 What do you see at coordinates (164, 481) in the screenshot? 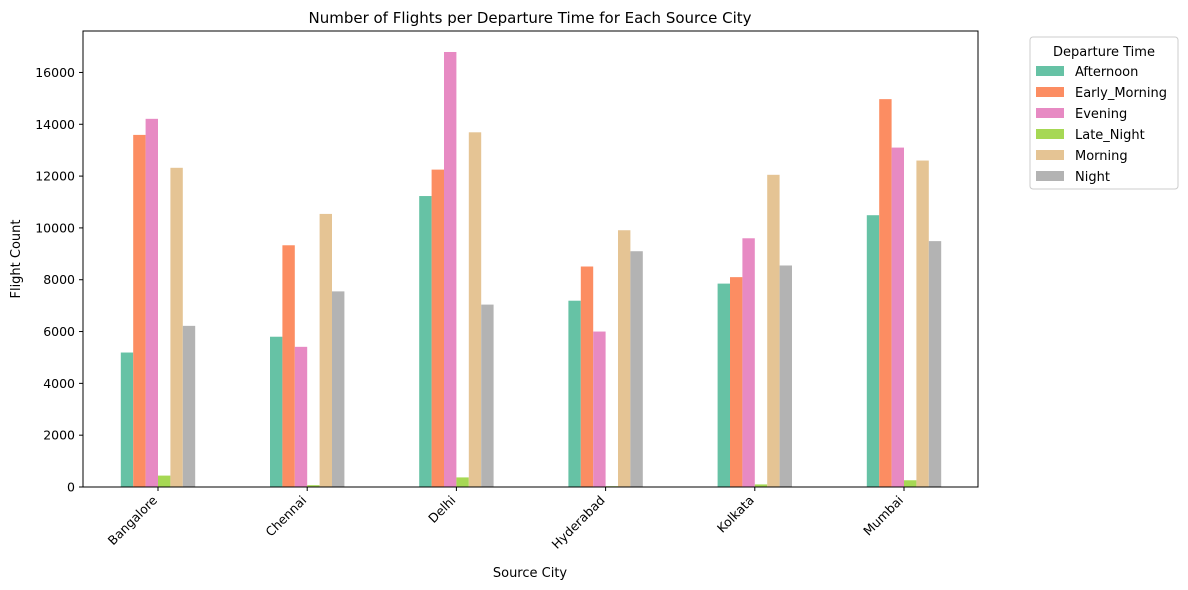
I see `bar-bangalore-late-night` at bounding box center [164, 481].